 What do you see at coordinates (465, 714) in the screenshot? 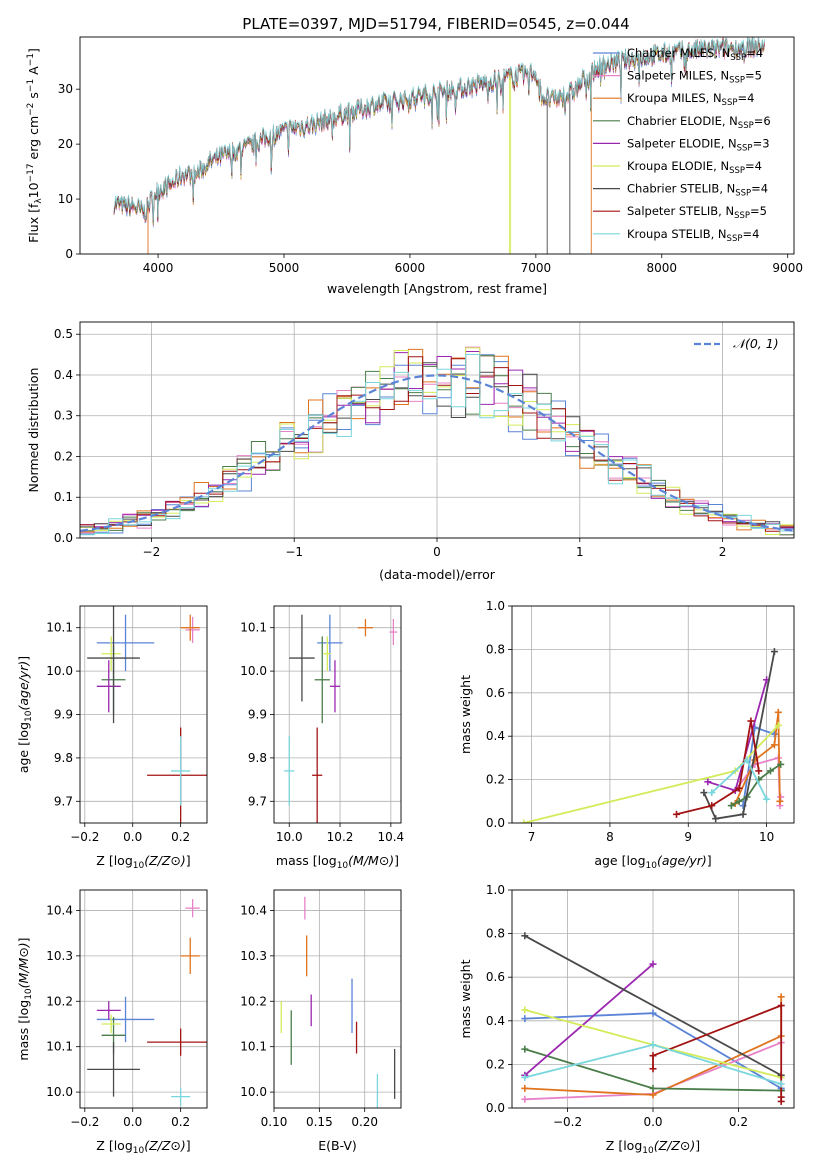
I see `y-axis-label: mass weight` at bounding box center [465, 714].